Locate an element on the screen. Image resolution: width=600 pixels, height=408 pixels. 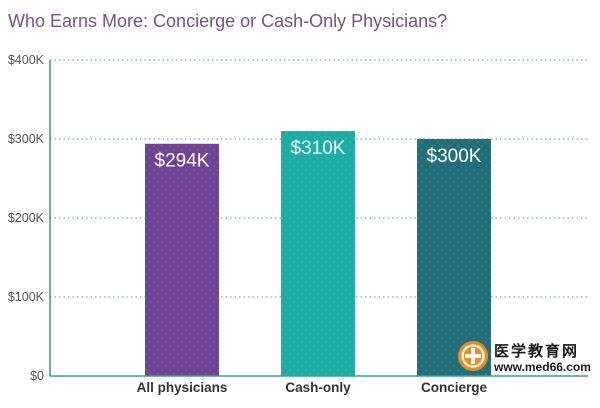
x-axis-categories: All physicians Cash-only Concierge is located at coordinates (312, 387).